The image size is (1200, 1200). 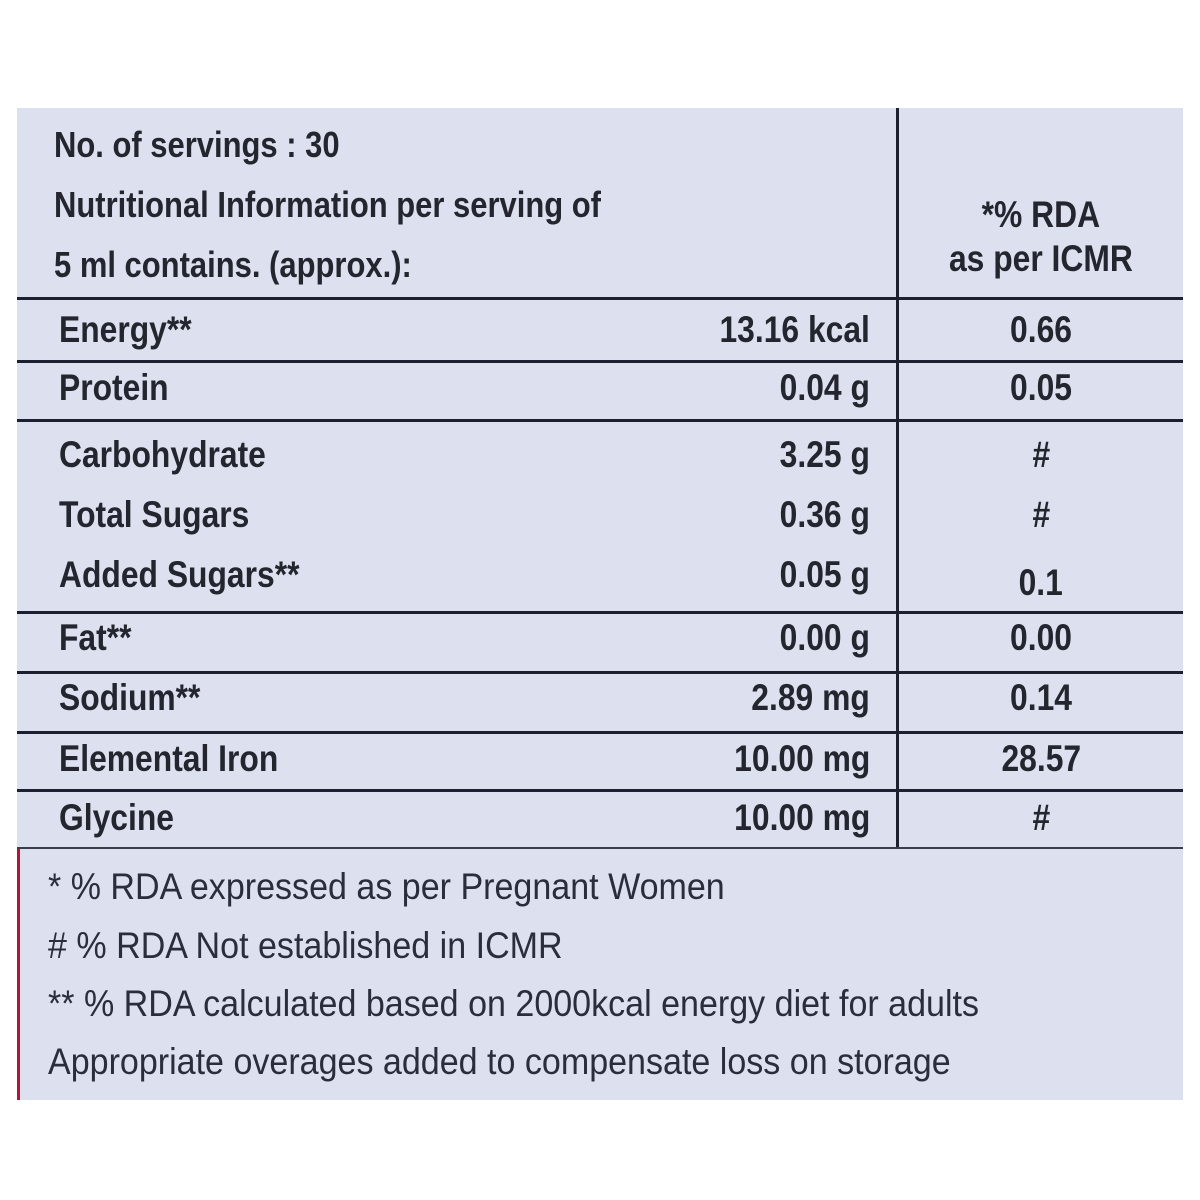 What do you see at coordinates (169, 758) in the screenshot?
I see `nutrient-name: Elemental Iron` at bounding box center [169, 758].